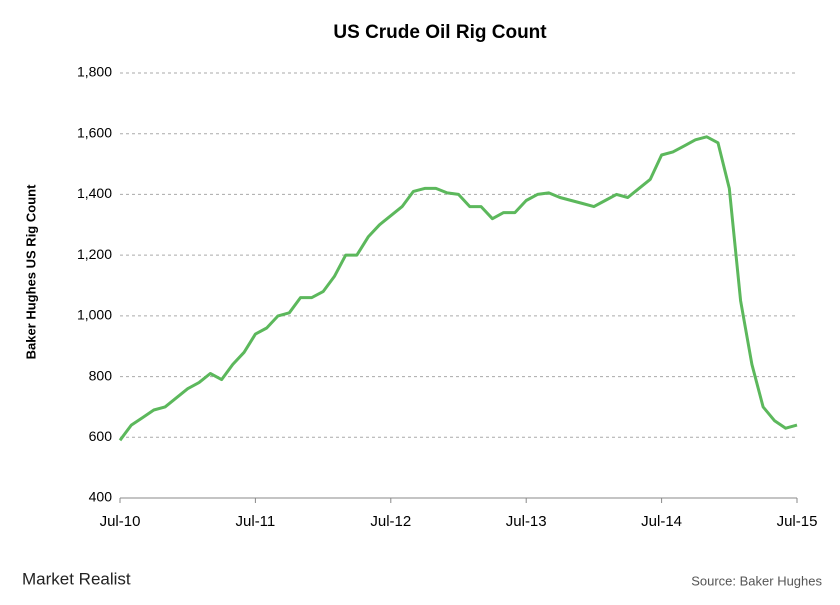 The width and height of the screenshot is (840, 605). Describe the element at coordinates (756, 580) in the screenshot. I see `source: Source: Baker Hughes` at that location.